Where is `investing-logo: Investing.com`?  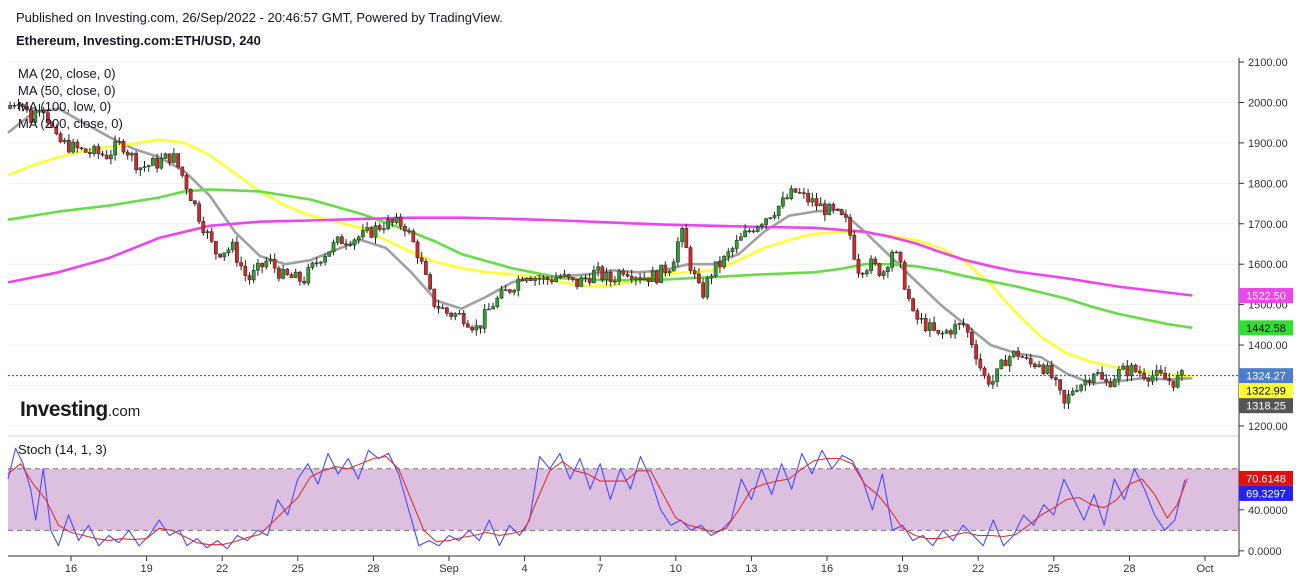
investing-logo: Investing.com is located at coordinates (80, 410).